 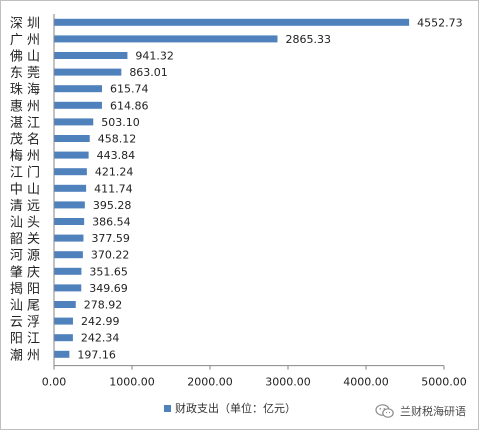 What do you see at coordinates (25, 40) in the screenshot?
I see `category-label: 广 州` at bounding box center [25, 40].